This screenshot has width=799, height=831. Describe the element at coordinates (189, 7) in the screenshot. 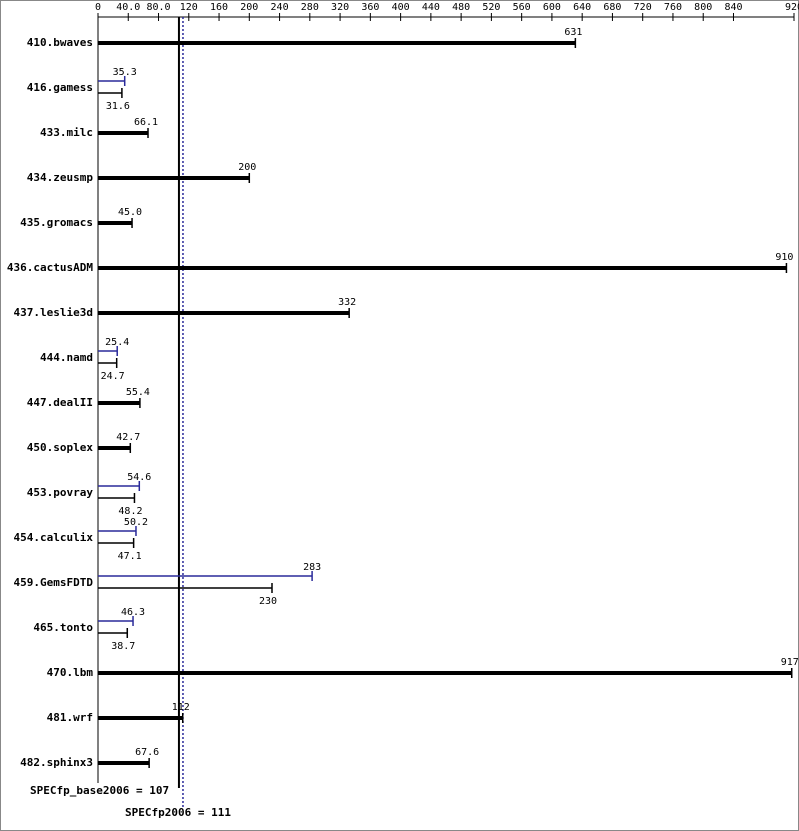

I see `x-tick-label: 120` at that location.